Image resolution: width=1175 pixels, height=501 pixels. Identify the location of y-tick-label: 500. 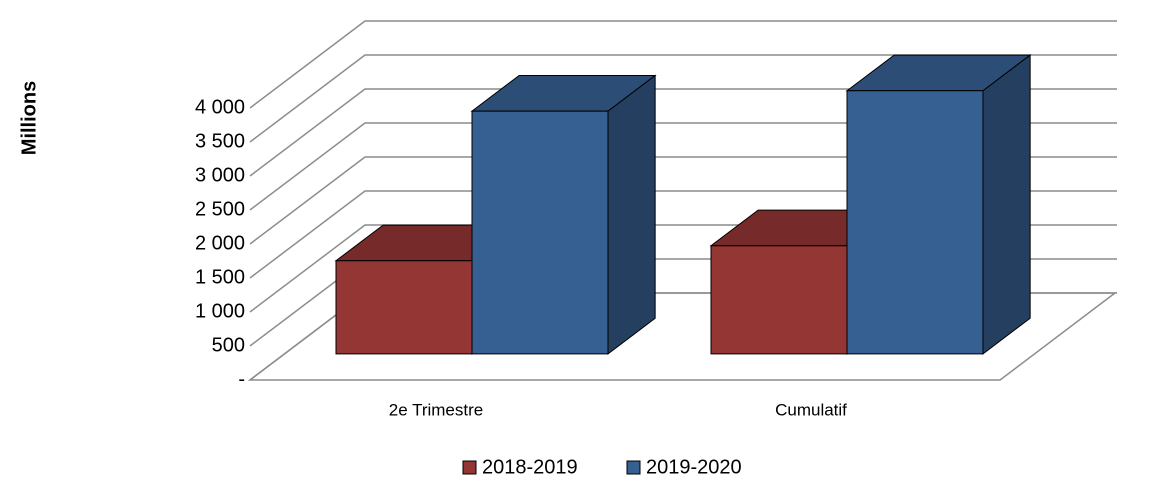
(228, 345).